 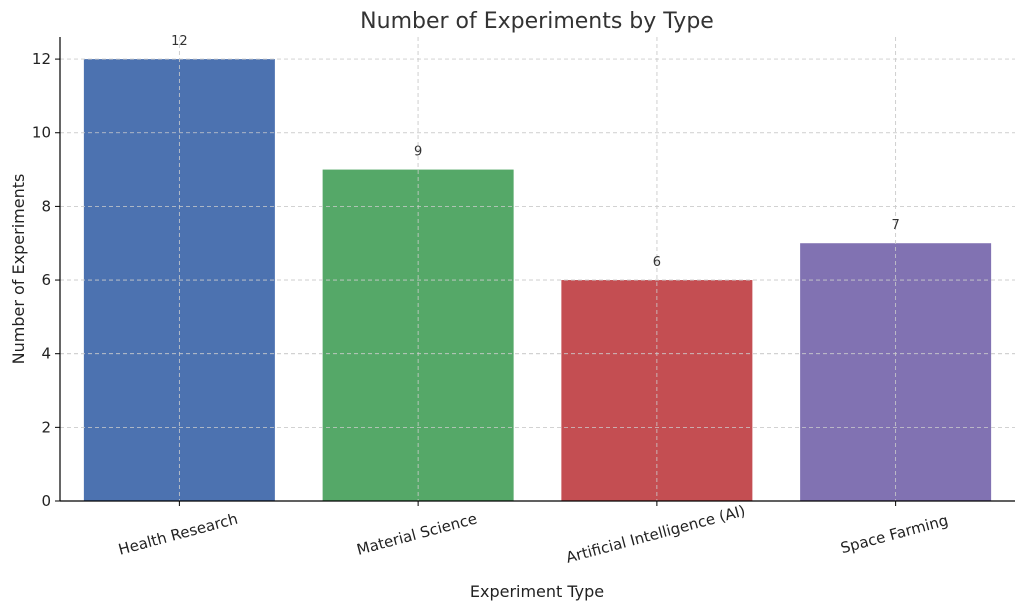 I want to click on y-tick-label: 2, so click(x=46, y=427).